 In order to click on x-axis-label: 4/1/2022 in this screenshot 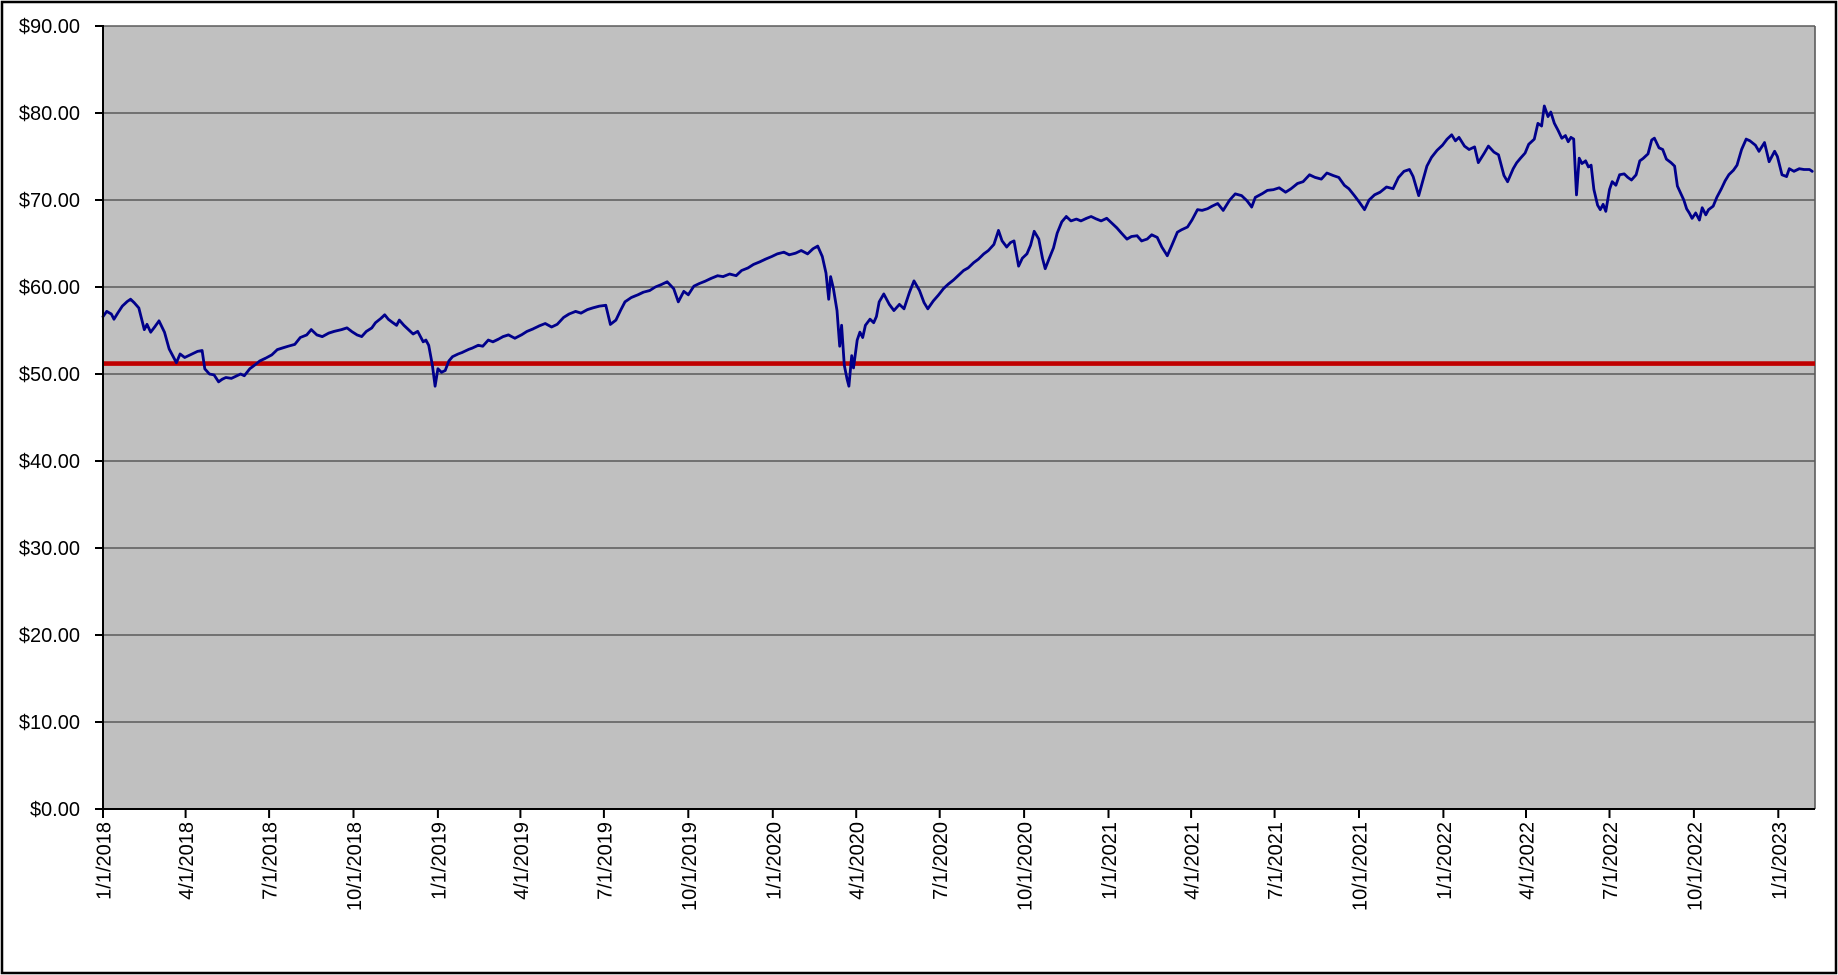, I will do `click(1528, 861)`.